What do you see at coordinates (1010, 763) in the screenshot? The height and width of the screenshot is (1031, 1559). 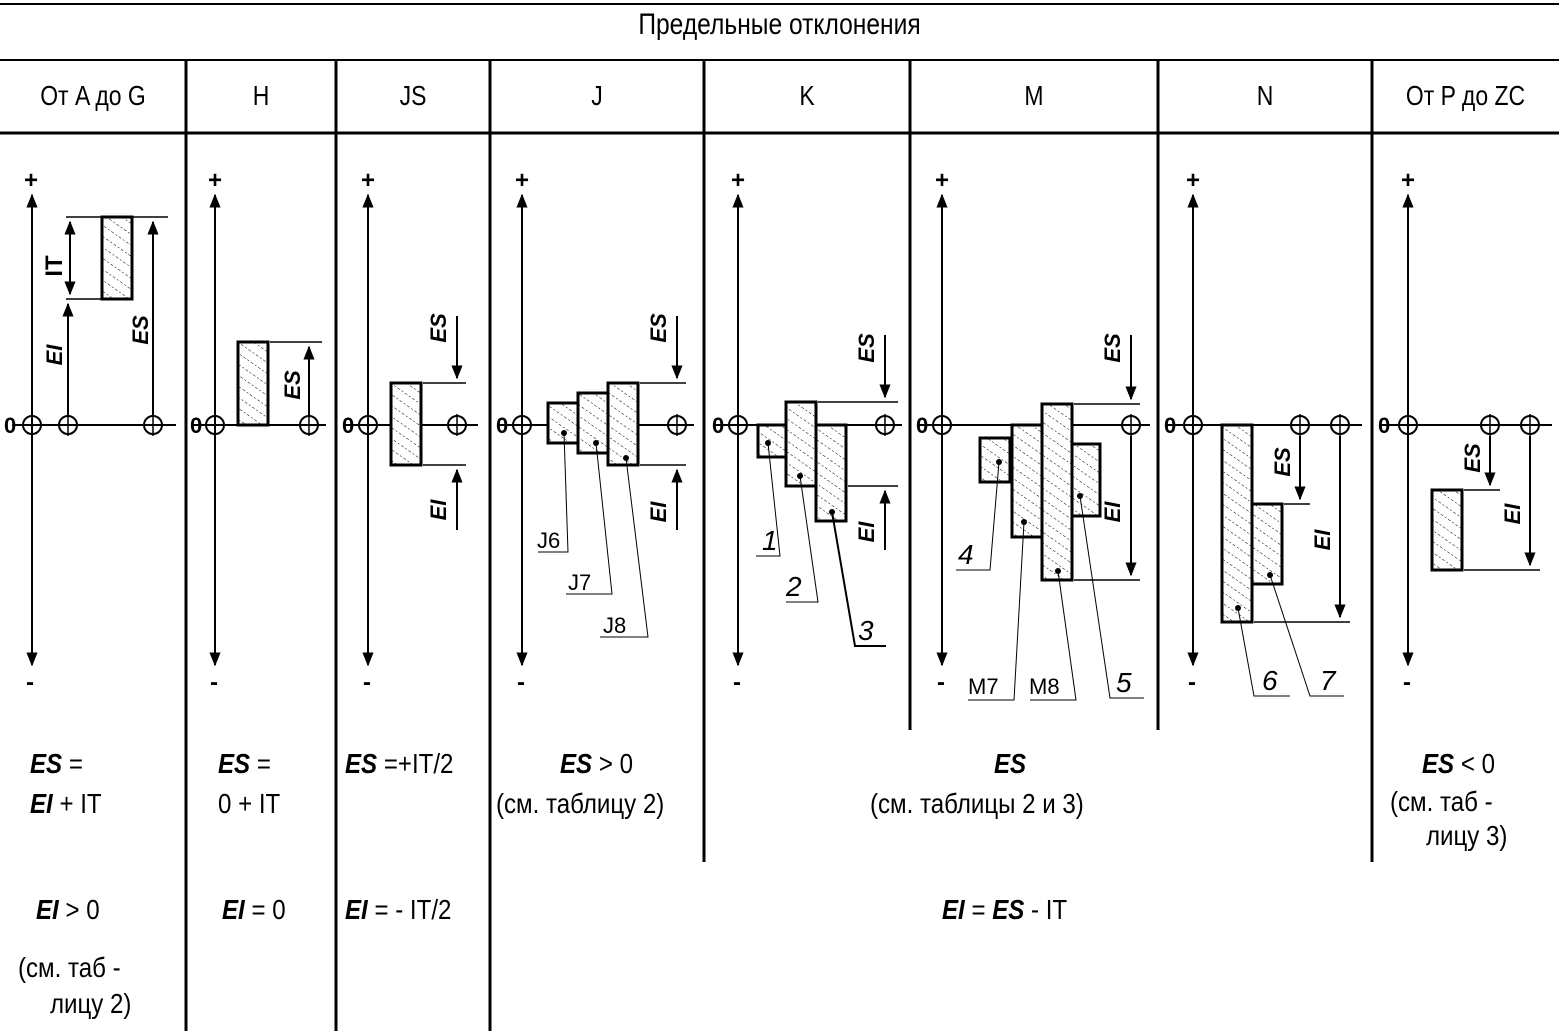 I see `formula-kmn-es: ES` at bounding box center [1010, 763].